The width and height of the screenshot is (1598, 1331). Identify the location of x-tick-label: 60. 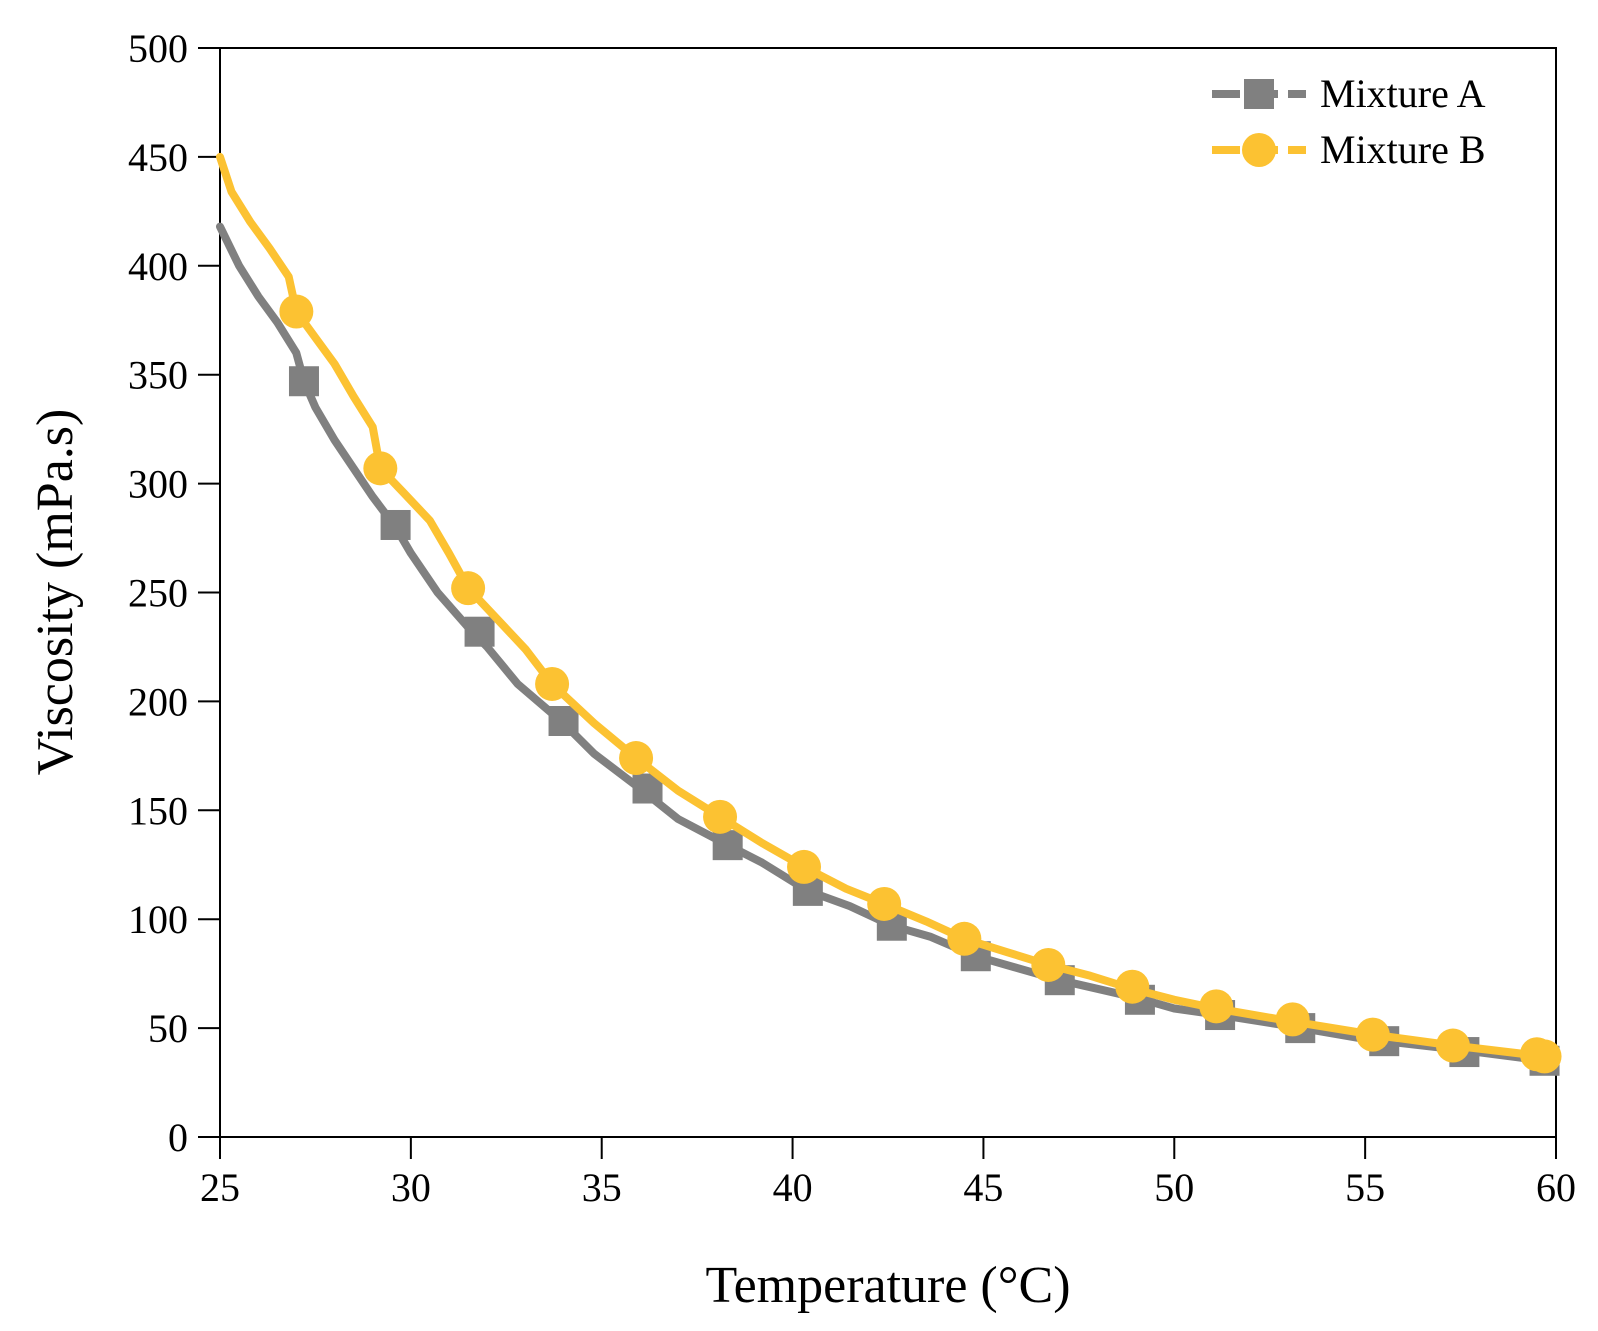
(1556, 1187).